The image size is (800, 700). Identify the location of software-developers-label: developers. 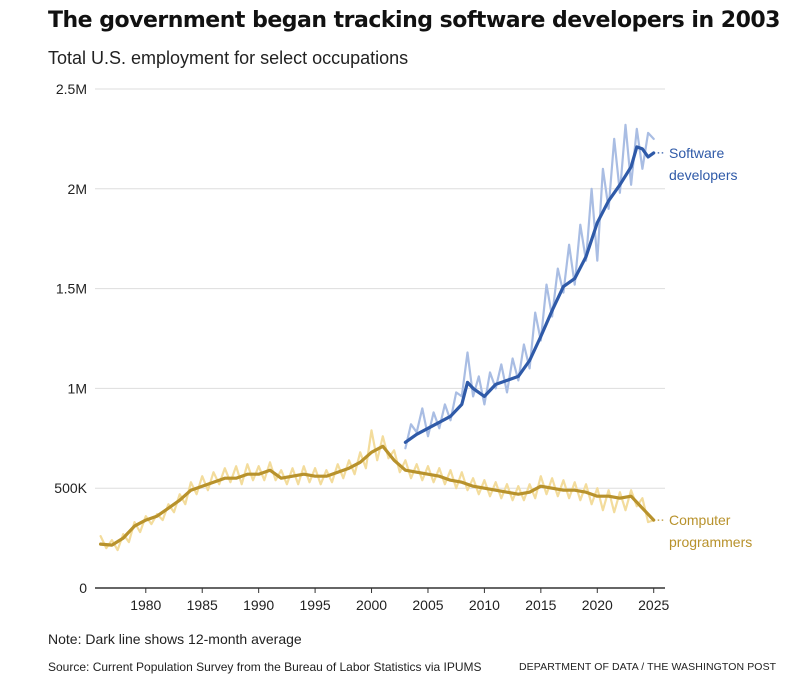
(703, 175).